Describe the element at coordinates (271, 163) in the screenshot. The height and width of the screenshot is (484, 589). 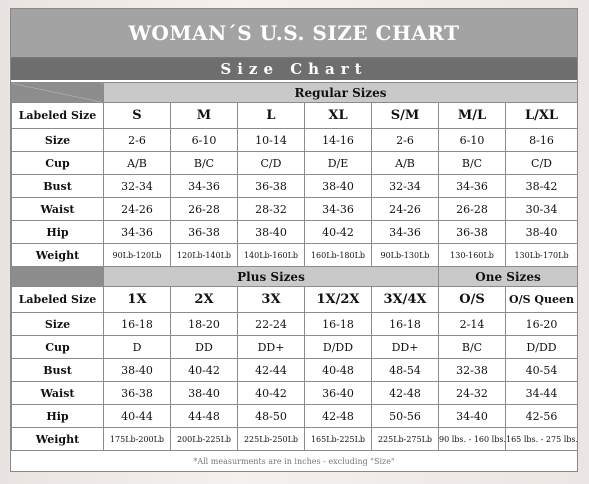
I see `table-cell: C/D` at that location.